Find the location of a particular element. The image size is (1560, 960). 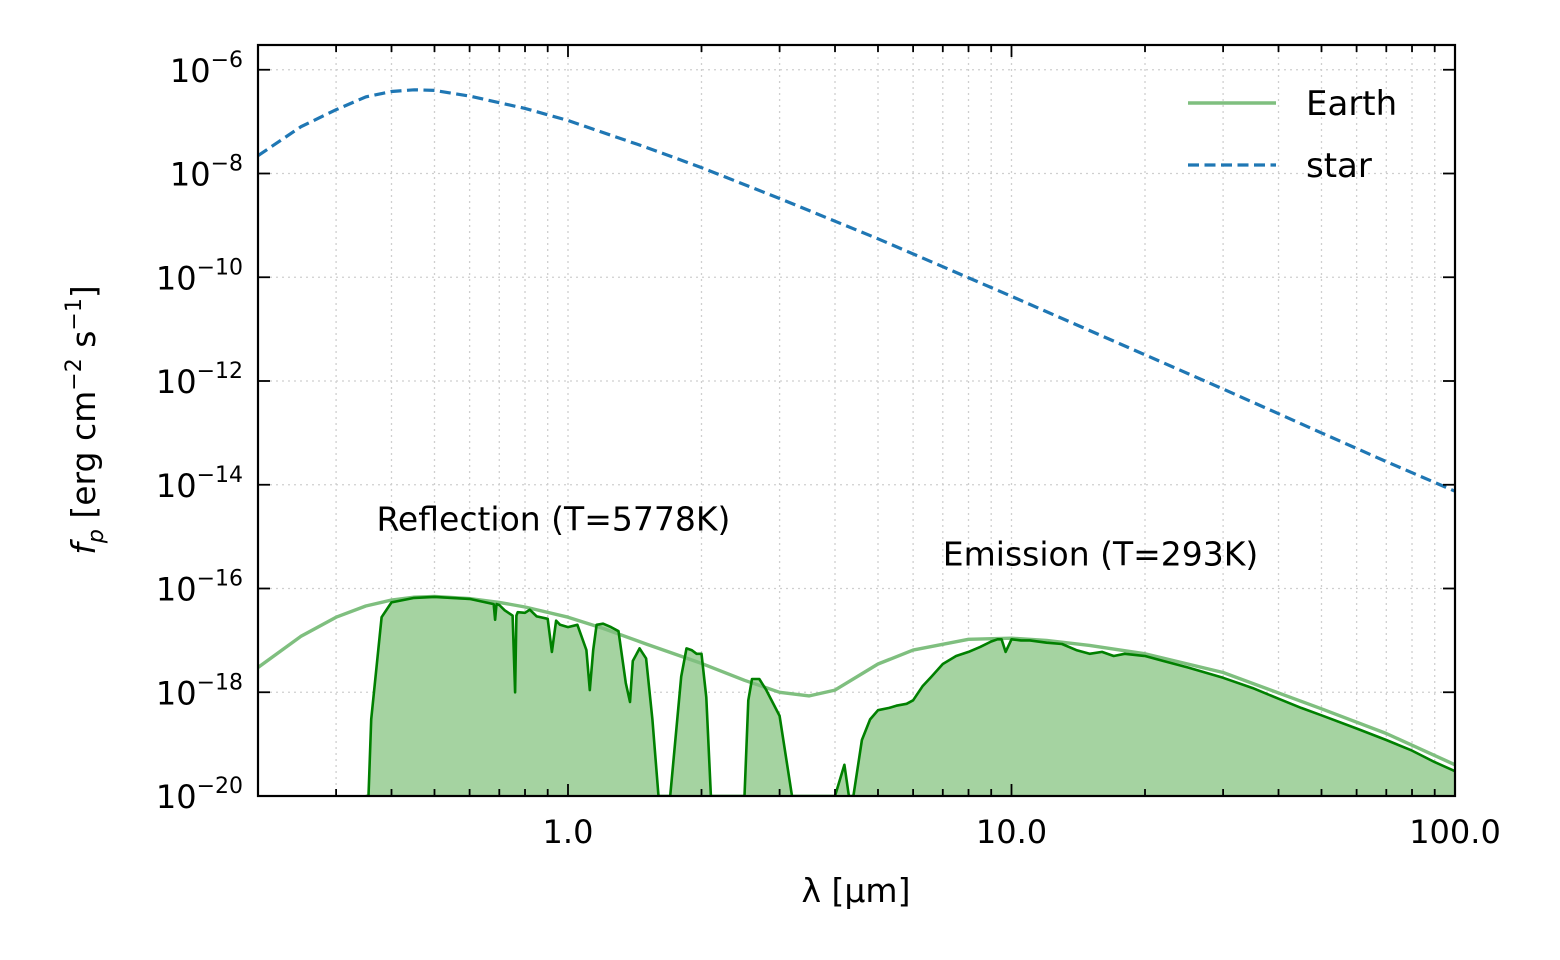

y-tick-label: 10⁻¹⁸ is located at coordinates (199, 691).